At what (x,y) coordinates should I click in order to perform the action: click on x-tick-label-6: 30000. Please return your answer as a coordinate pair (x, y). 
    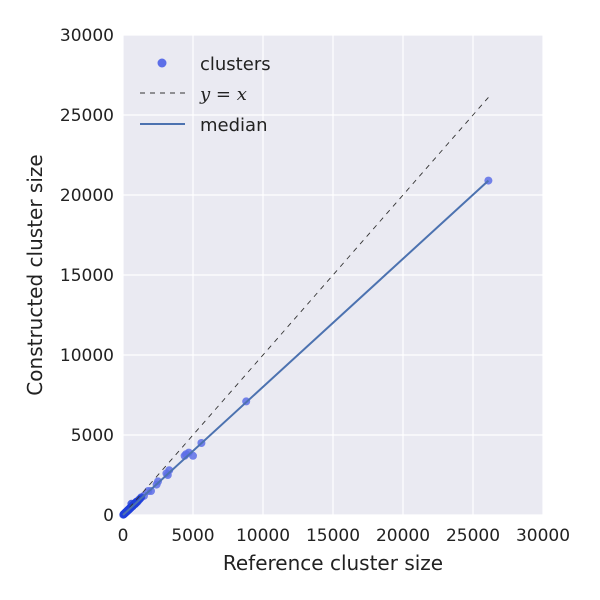
    Looking at the image, I should click on (543, 536).